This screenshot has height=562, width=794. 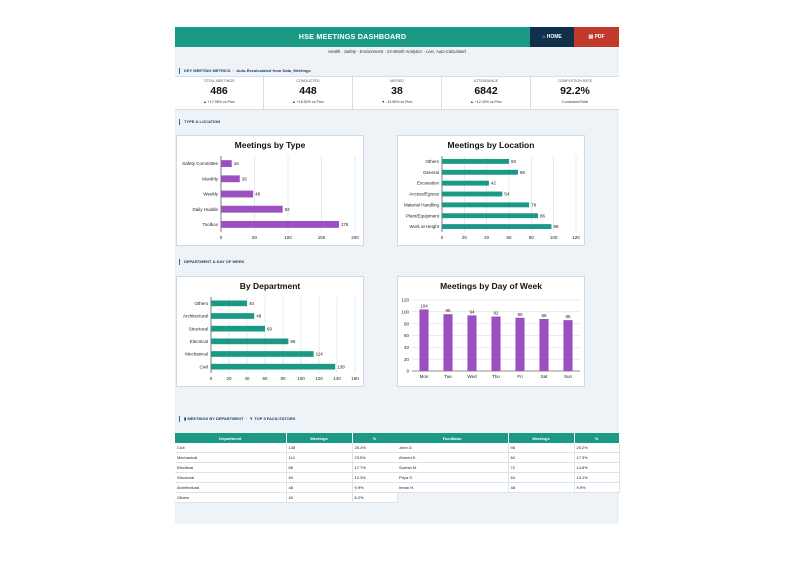 I want to click on bookmark-icon: ▮, so click(x=185, y=418).